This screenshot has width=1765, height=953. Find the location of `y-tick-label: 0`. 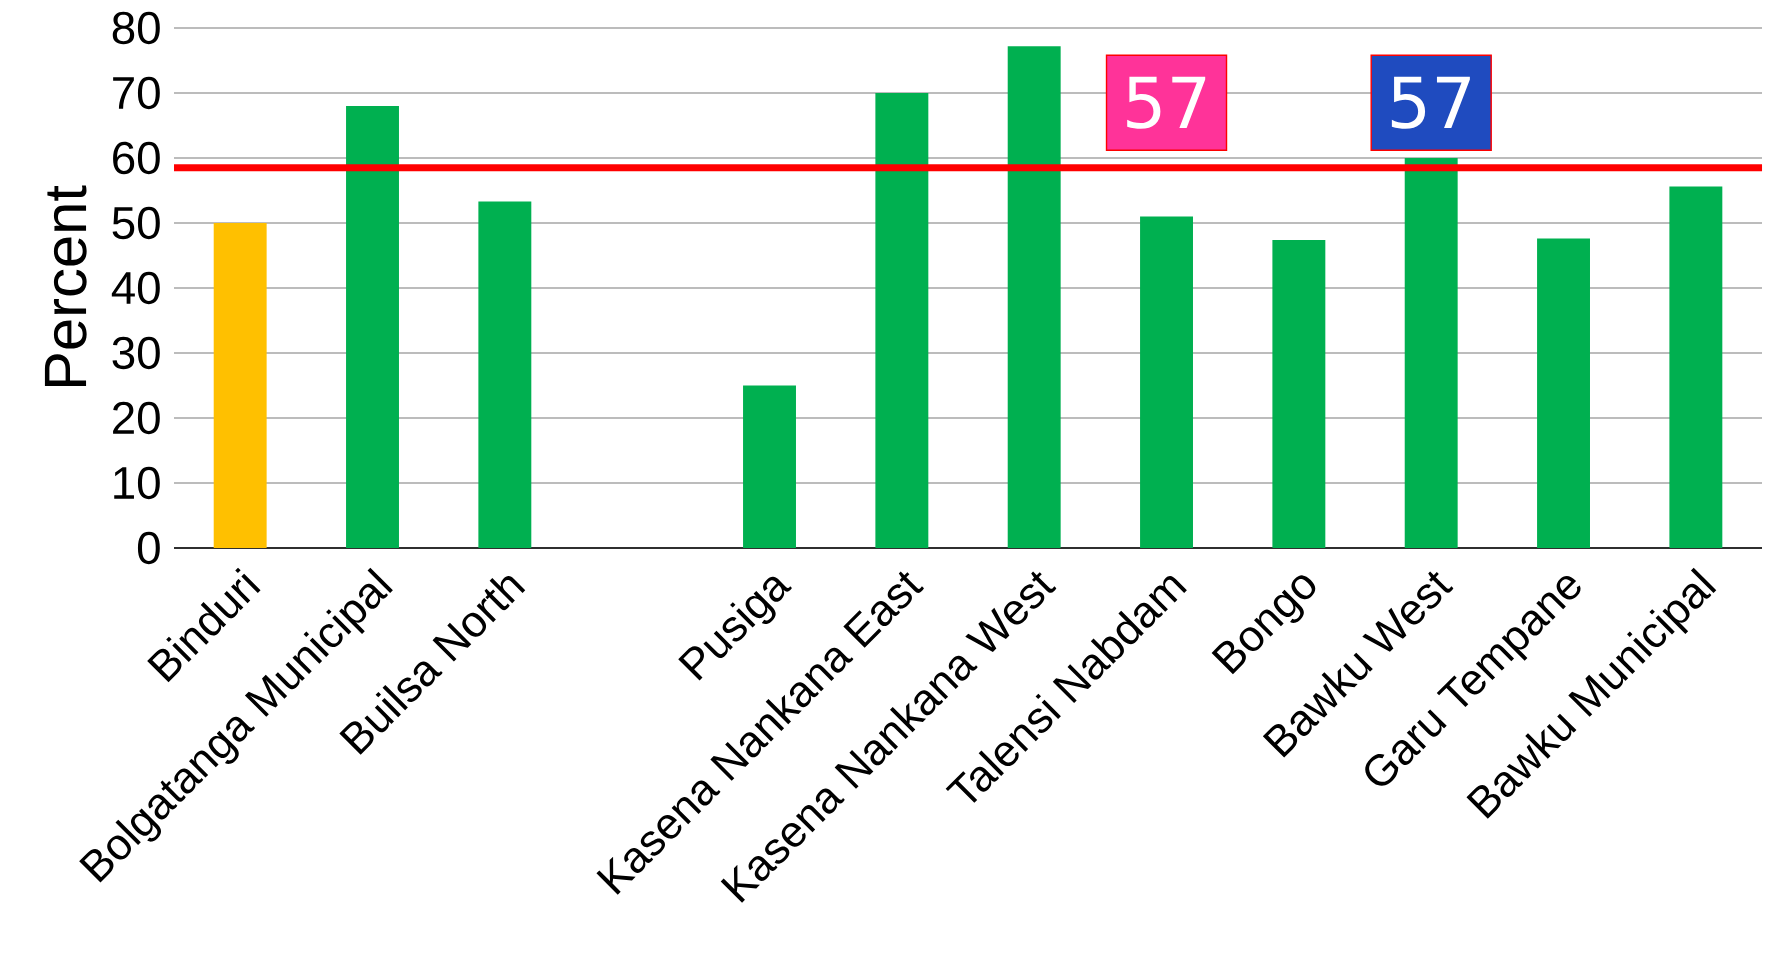

y-tick-label: 0 is located at coordinates (148, 548).